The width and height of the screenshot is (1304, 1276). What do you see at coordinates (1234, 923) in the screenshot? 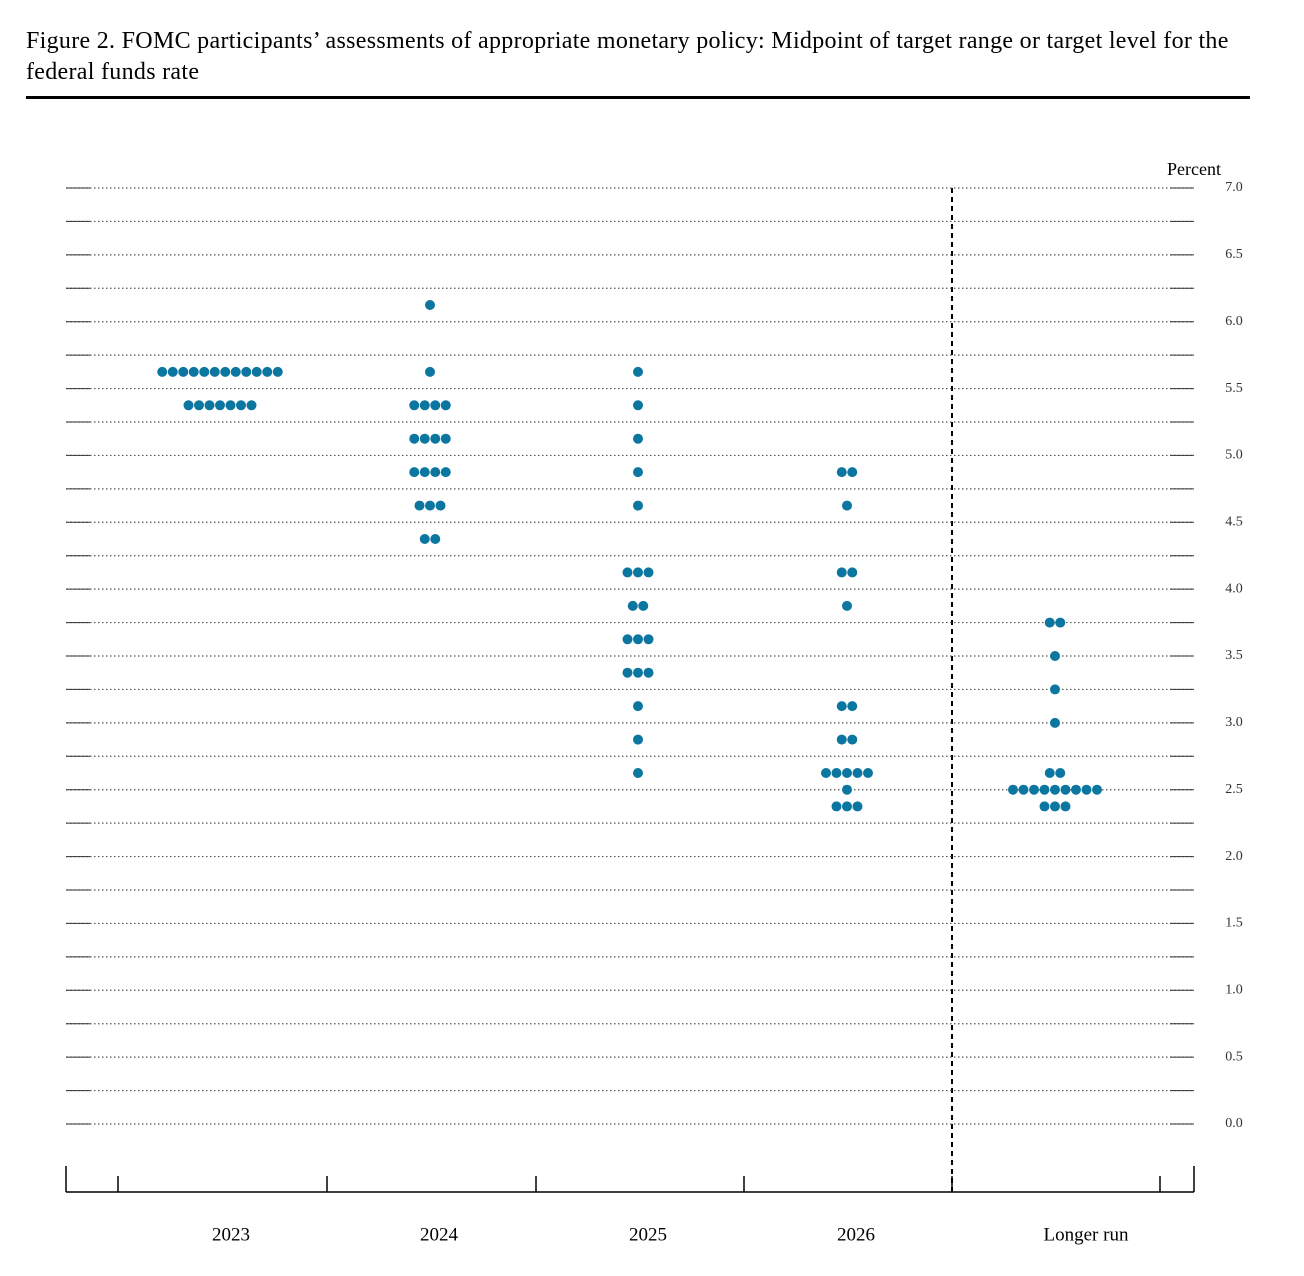
I see `y-tick-label: 1.5` at bounding box center [1234, 923].